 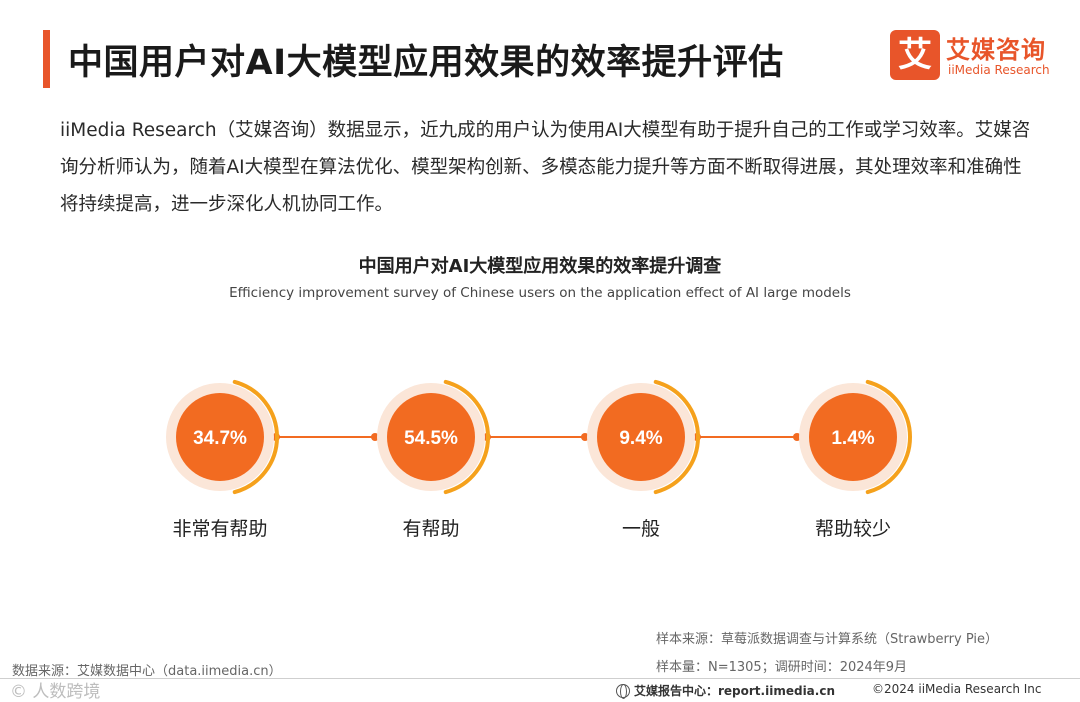 What do you see at coordinates (852, 529) in the screenshot?
I see `category-label: 帮助较少` at bounding box center [852, 529].